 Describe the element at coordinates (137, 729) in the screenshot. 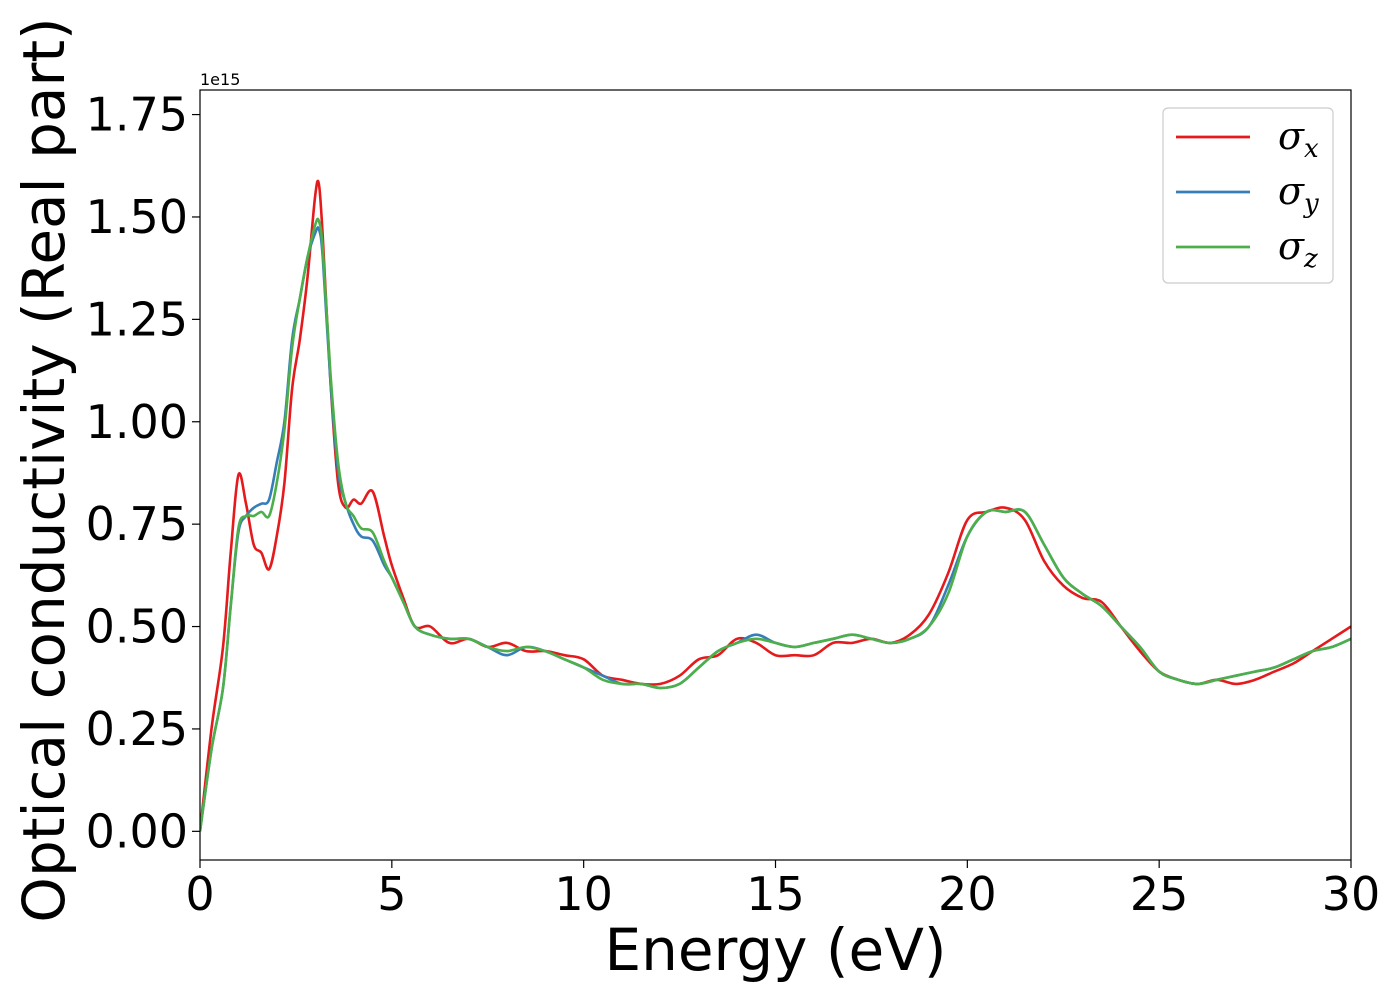

I see `y-tick-label: 0.25` at that location.